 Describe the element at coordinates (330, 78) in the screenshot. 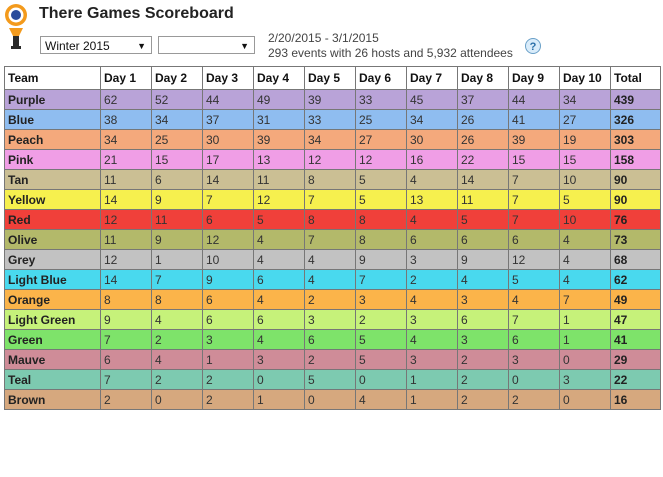

I see `column-header: Day 5` at that location.